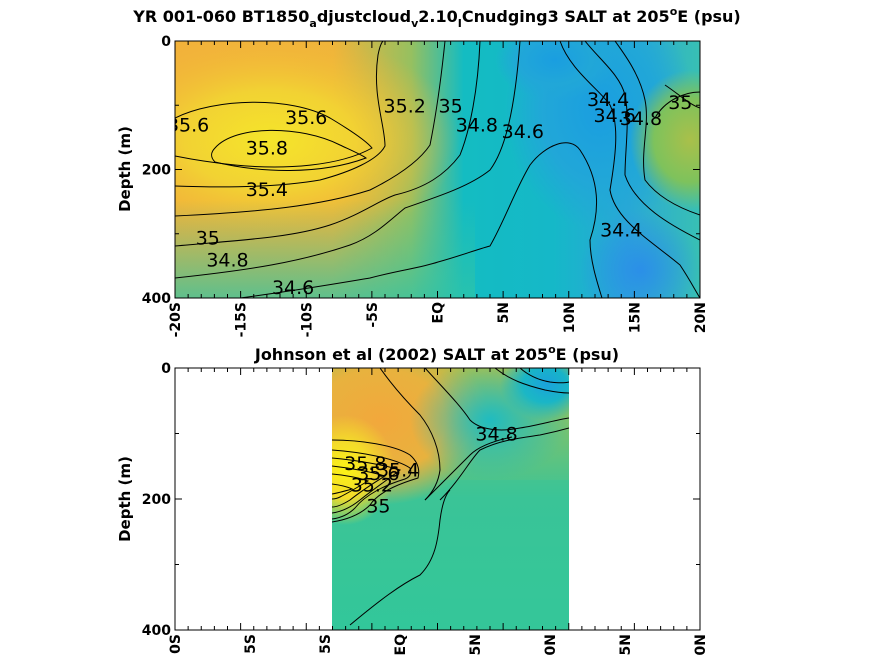  I want to click on bottom-contours, so click(450, 497).